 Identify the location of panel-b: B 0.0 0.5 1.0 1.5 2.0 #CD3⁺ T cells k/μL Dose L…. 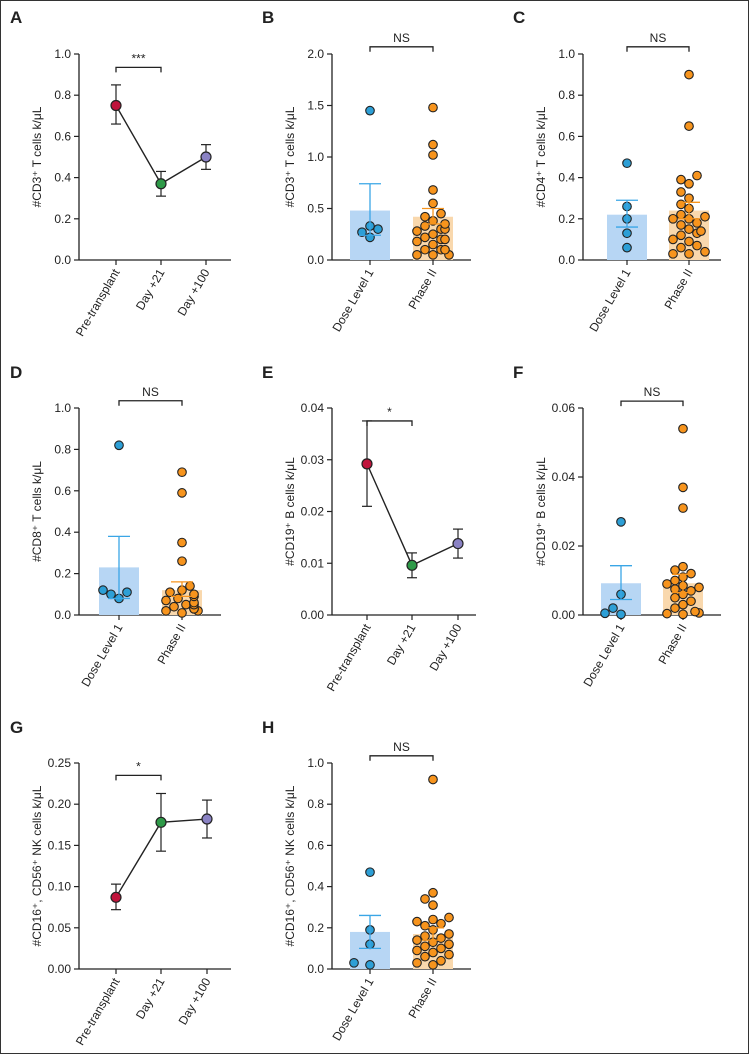
(366, 171).